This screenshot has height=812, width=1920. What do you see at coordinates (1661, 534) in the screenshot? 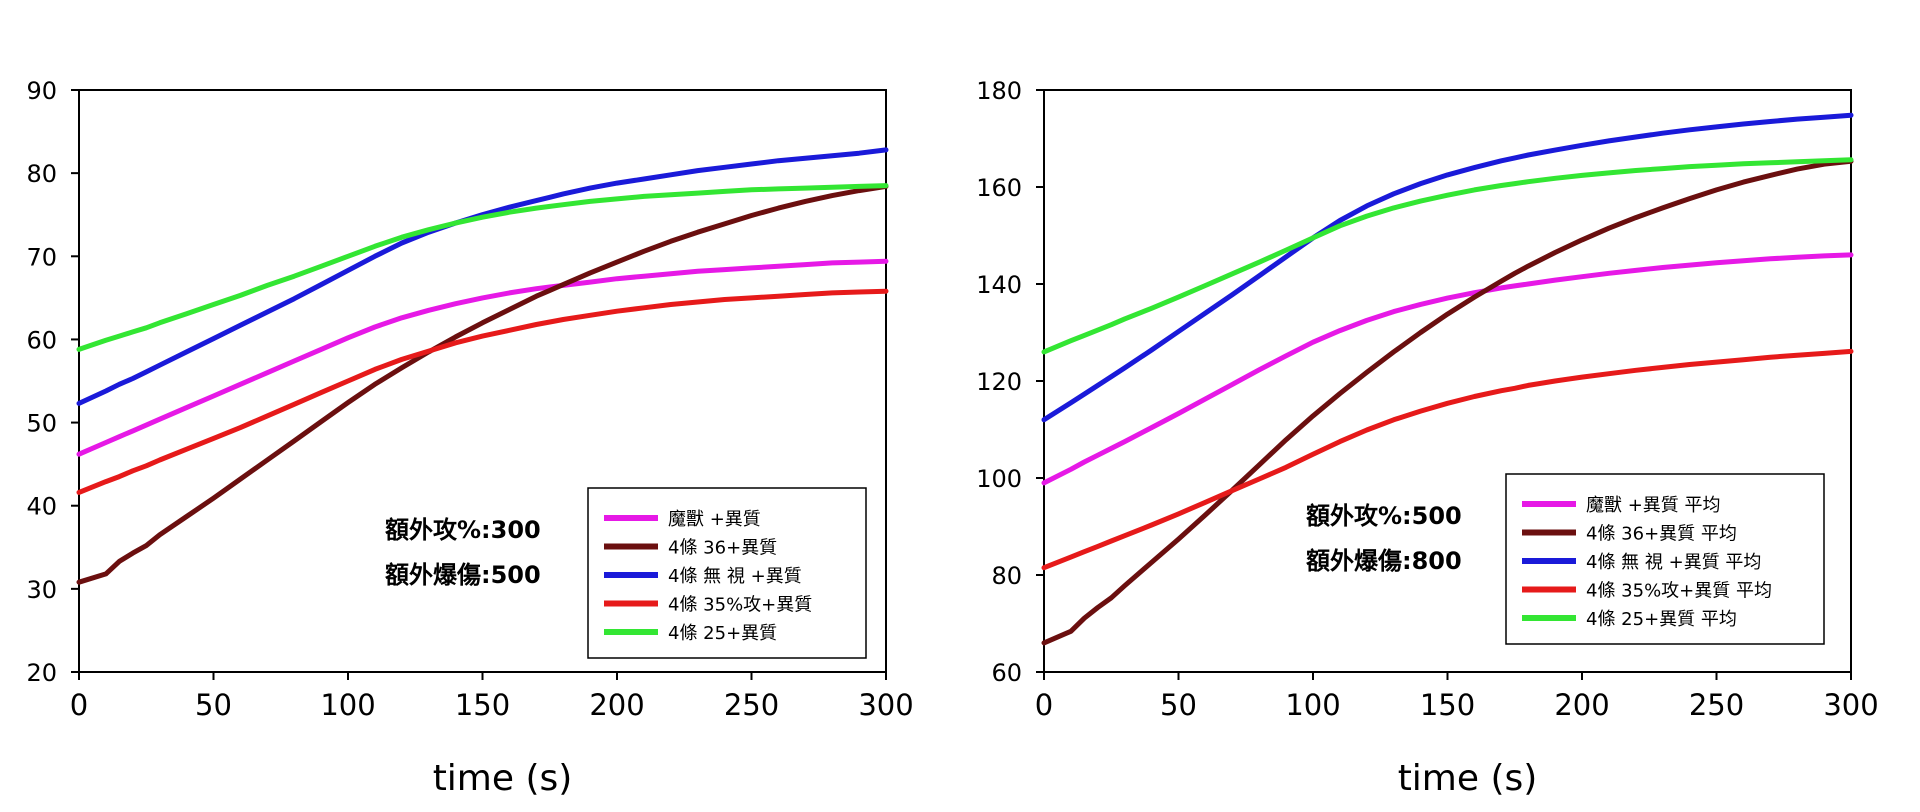
I see `legend-label: 4條 36+異質 平均` at bounding box center [1661, 534].